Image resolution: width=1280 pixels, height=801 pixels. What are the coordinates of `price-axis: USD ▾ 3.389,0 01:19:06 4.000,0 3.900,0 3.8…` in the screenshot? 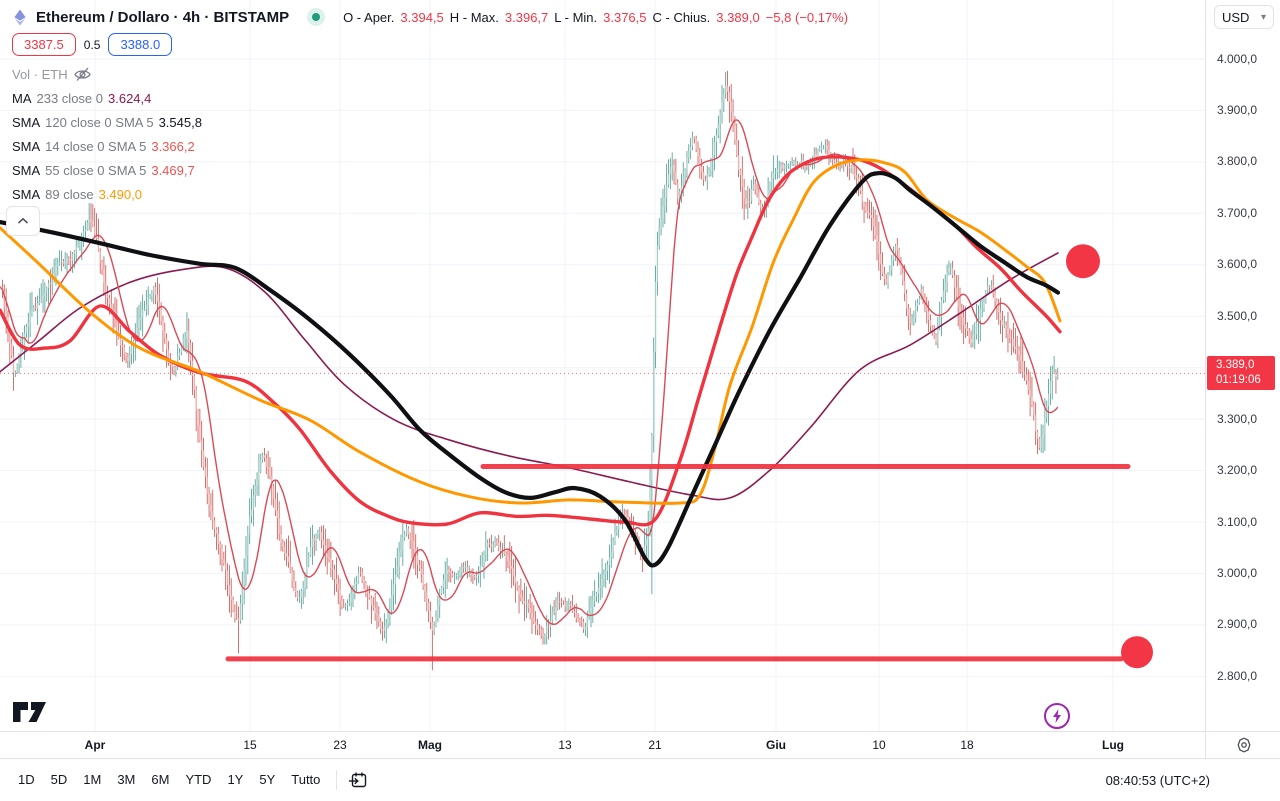 It's located at (1242, 365).